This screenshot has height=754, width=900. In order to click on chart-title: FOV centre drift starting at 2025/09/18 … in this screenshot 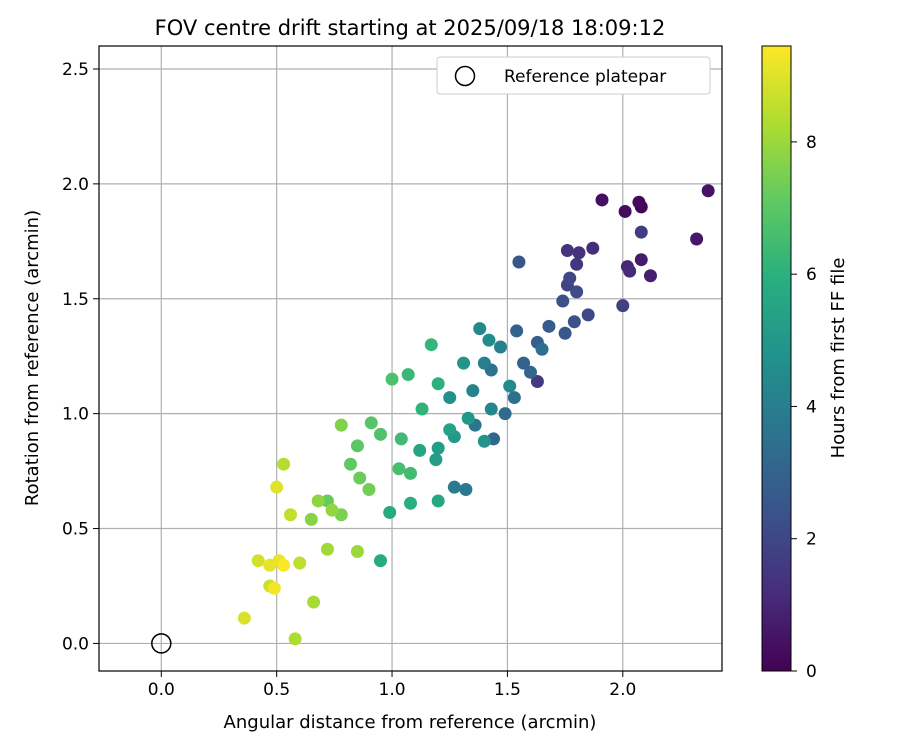, I will do `click(410, 28)`.